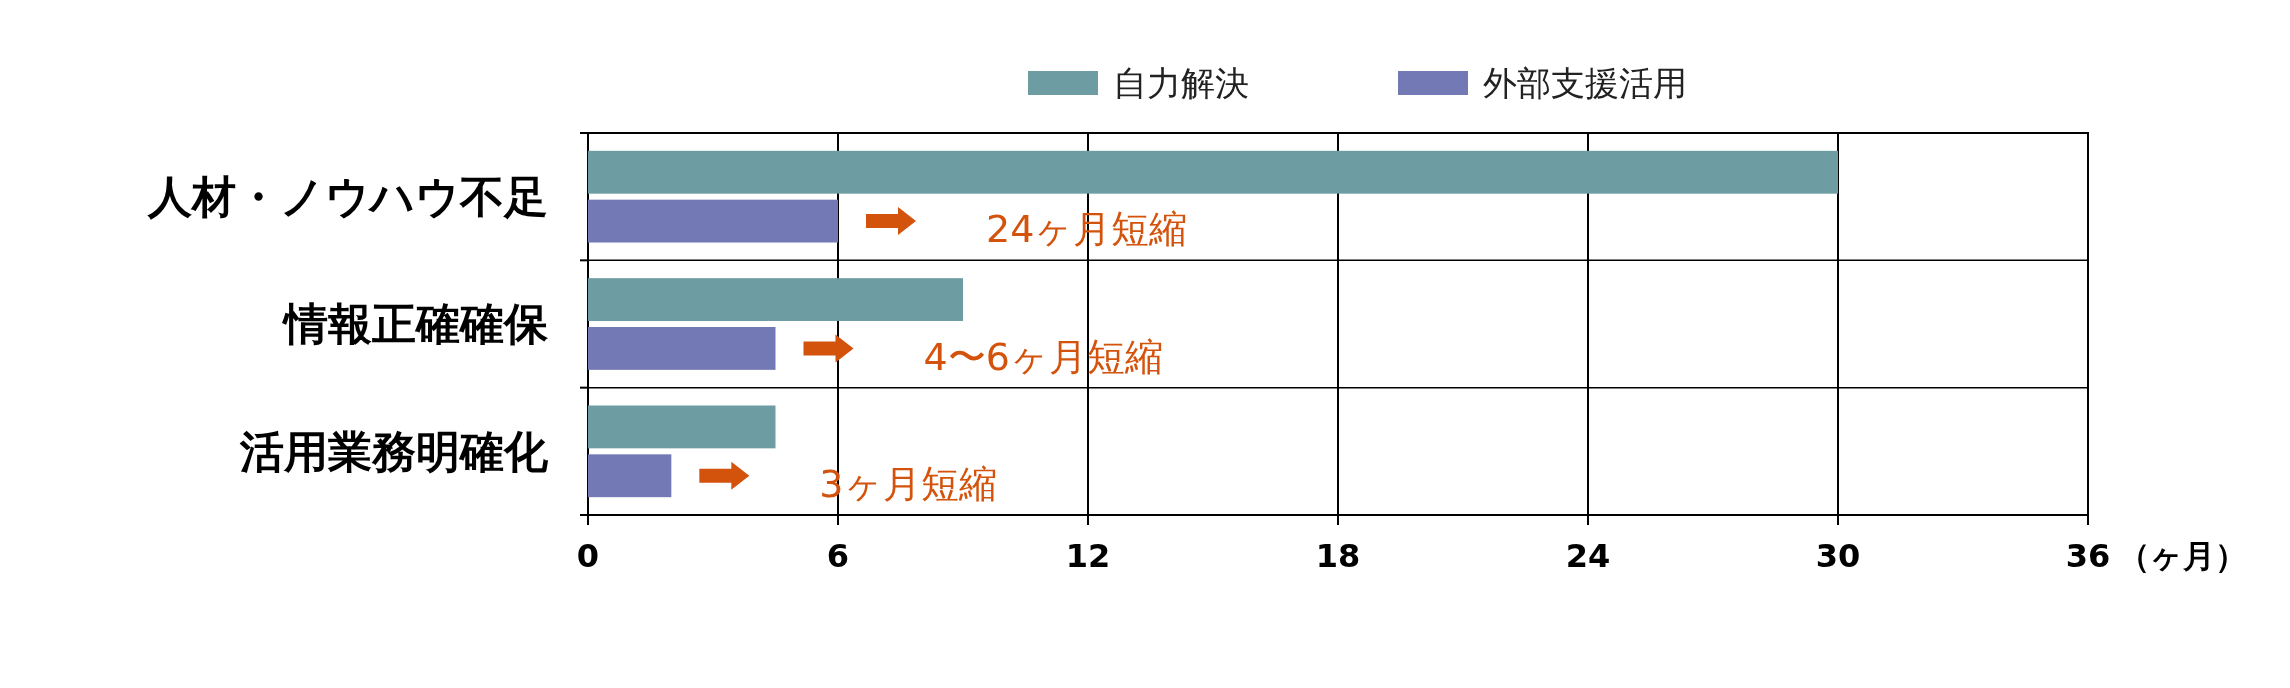 The image size is (2290, 688). What do you see at coordinates (394, 451) in the screenshot?
I see `y-tick-label: 活用業務明確化` at bounding box center [394, 451].